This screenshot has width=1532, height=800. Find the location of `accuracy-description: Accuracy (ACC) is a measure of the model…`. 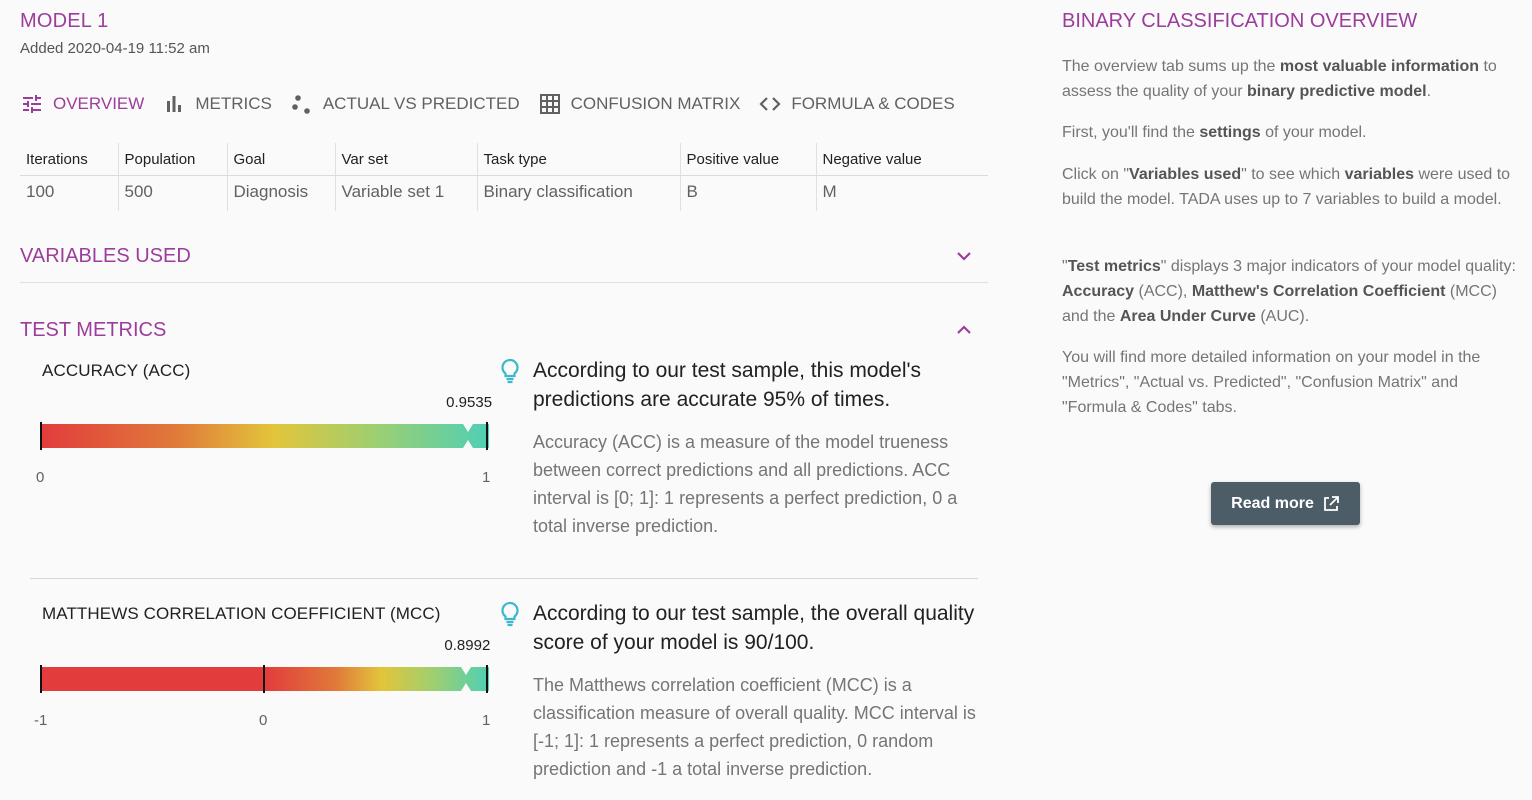

accuracy-description: Accuracy (ACC) is a measure of the model… is located at coordinates (745, 484).